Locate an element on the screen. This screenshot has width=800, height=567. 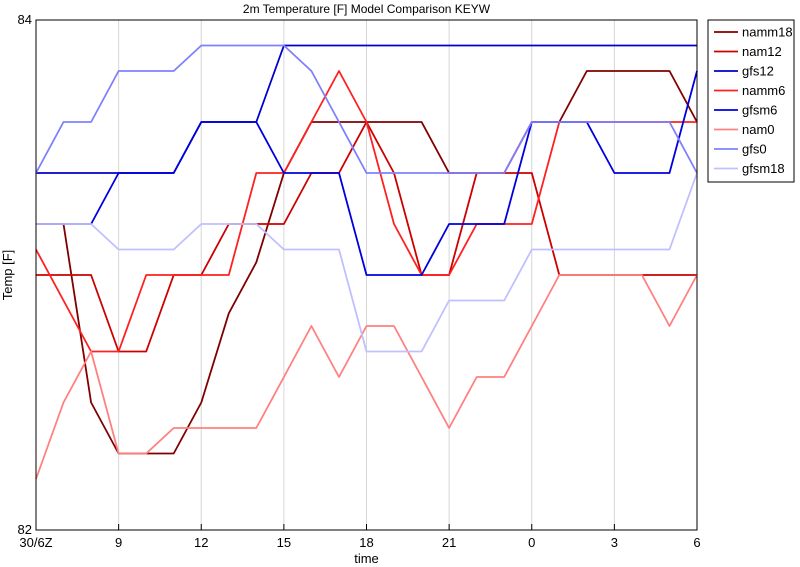
x-tick-label: 9 is located at coordinates (118, 542).